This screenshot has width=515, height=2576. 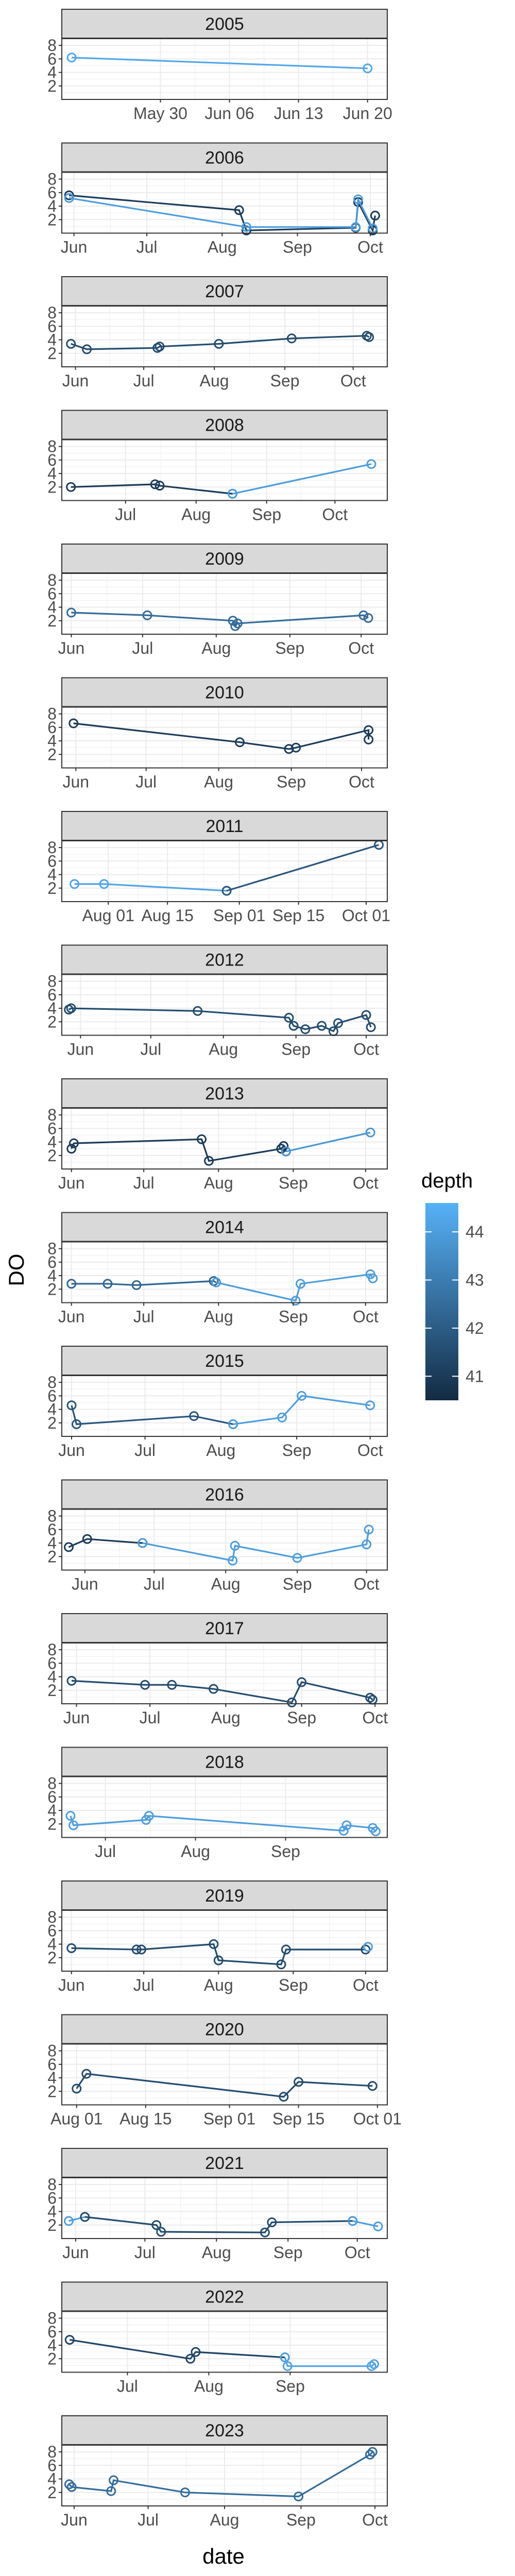 What do you see at coordinates (475, 1328) in the screenshot?
I see `legend-tick-label: 42` at bounding box center [475, 1328].